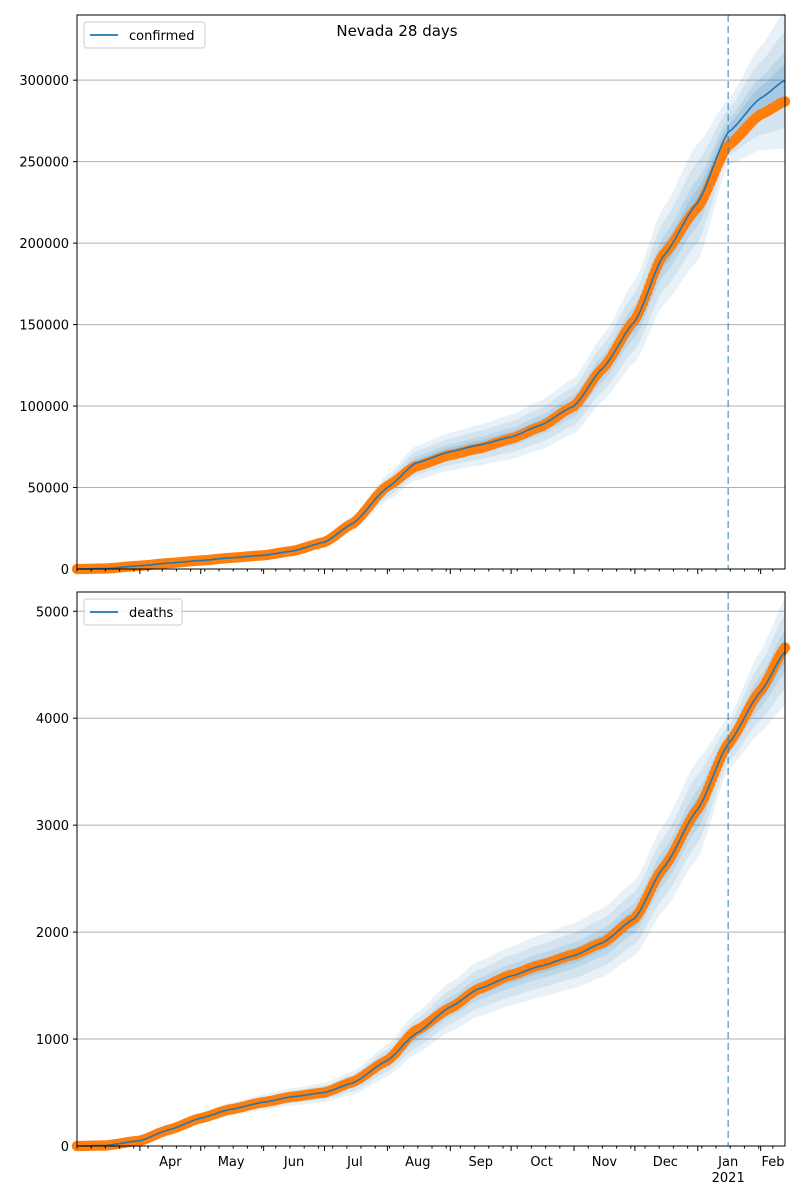 The height and width of the screenshot is (1200, 800). What do you see at coordinates (52, 826) in the screenshot?
I see `y-tick-label: 3000` at bounding box center [52, 826].